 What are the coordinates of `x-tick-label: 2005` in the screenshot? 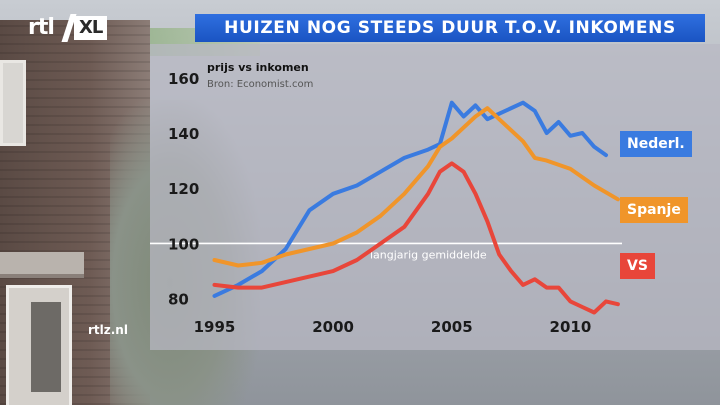 It's located at (452, 327).